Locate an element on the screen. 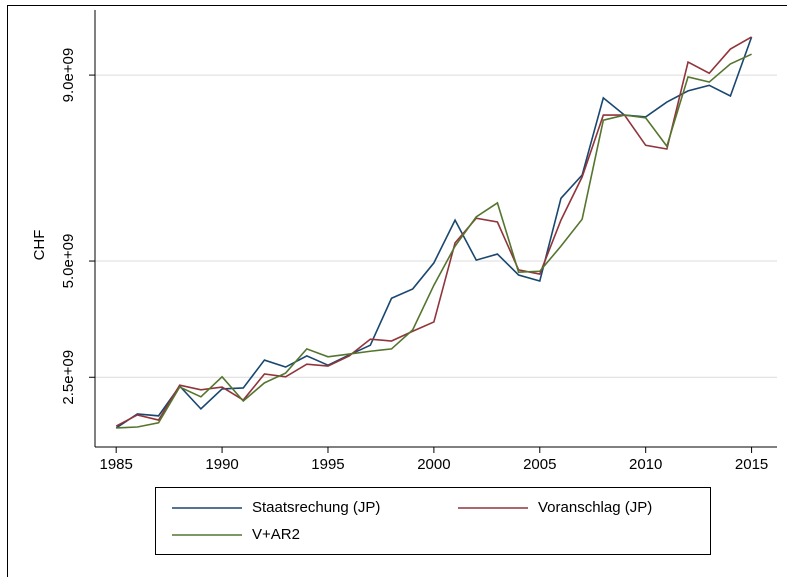 The height and width of the screenshot is (577, 787). legend-label: V+AR2 is located at coordinates (276, 534).